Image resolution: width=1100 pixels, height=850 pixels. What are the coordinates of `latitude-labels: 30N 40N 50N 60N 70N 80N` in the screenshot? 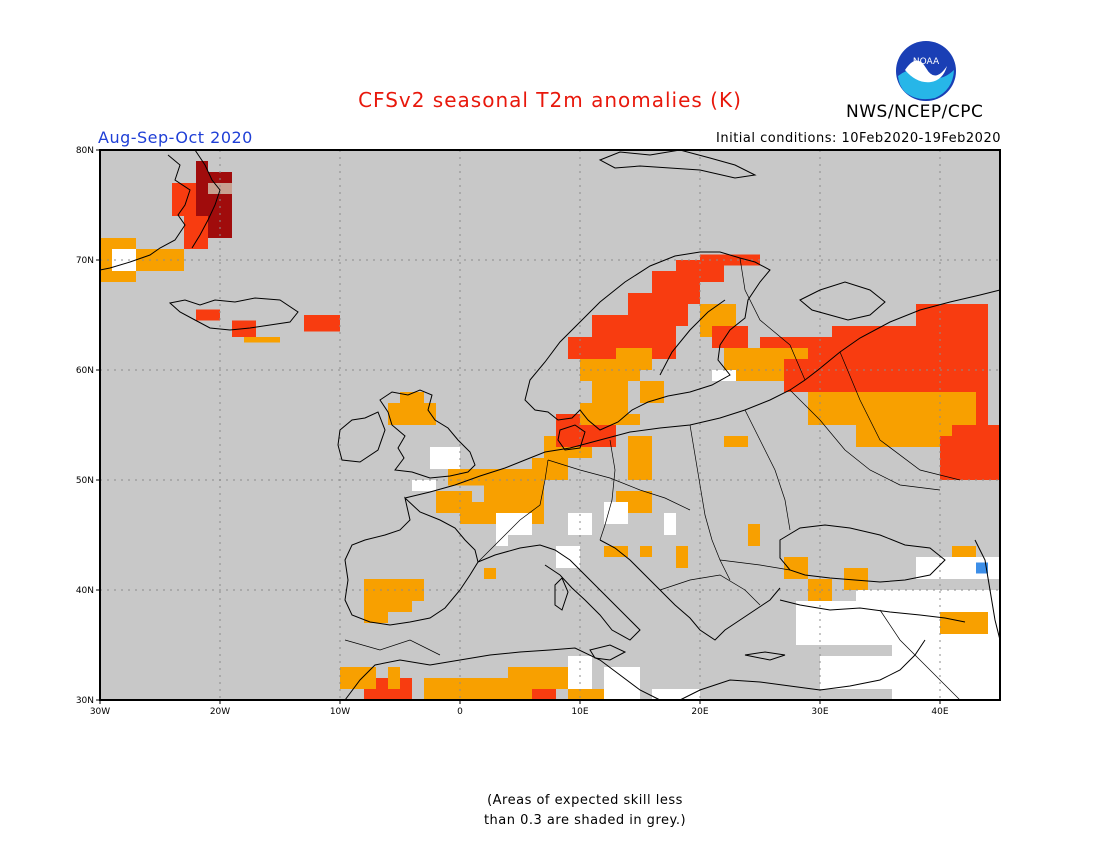 It's located at (88, 426).